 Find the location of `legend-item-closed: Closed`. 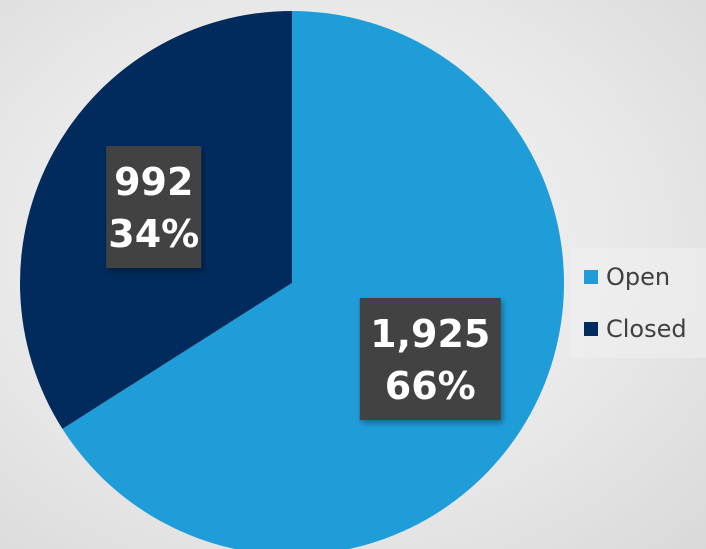

legend-item-closed: Closed is located at coordinates (635, 329).